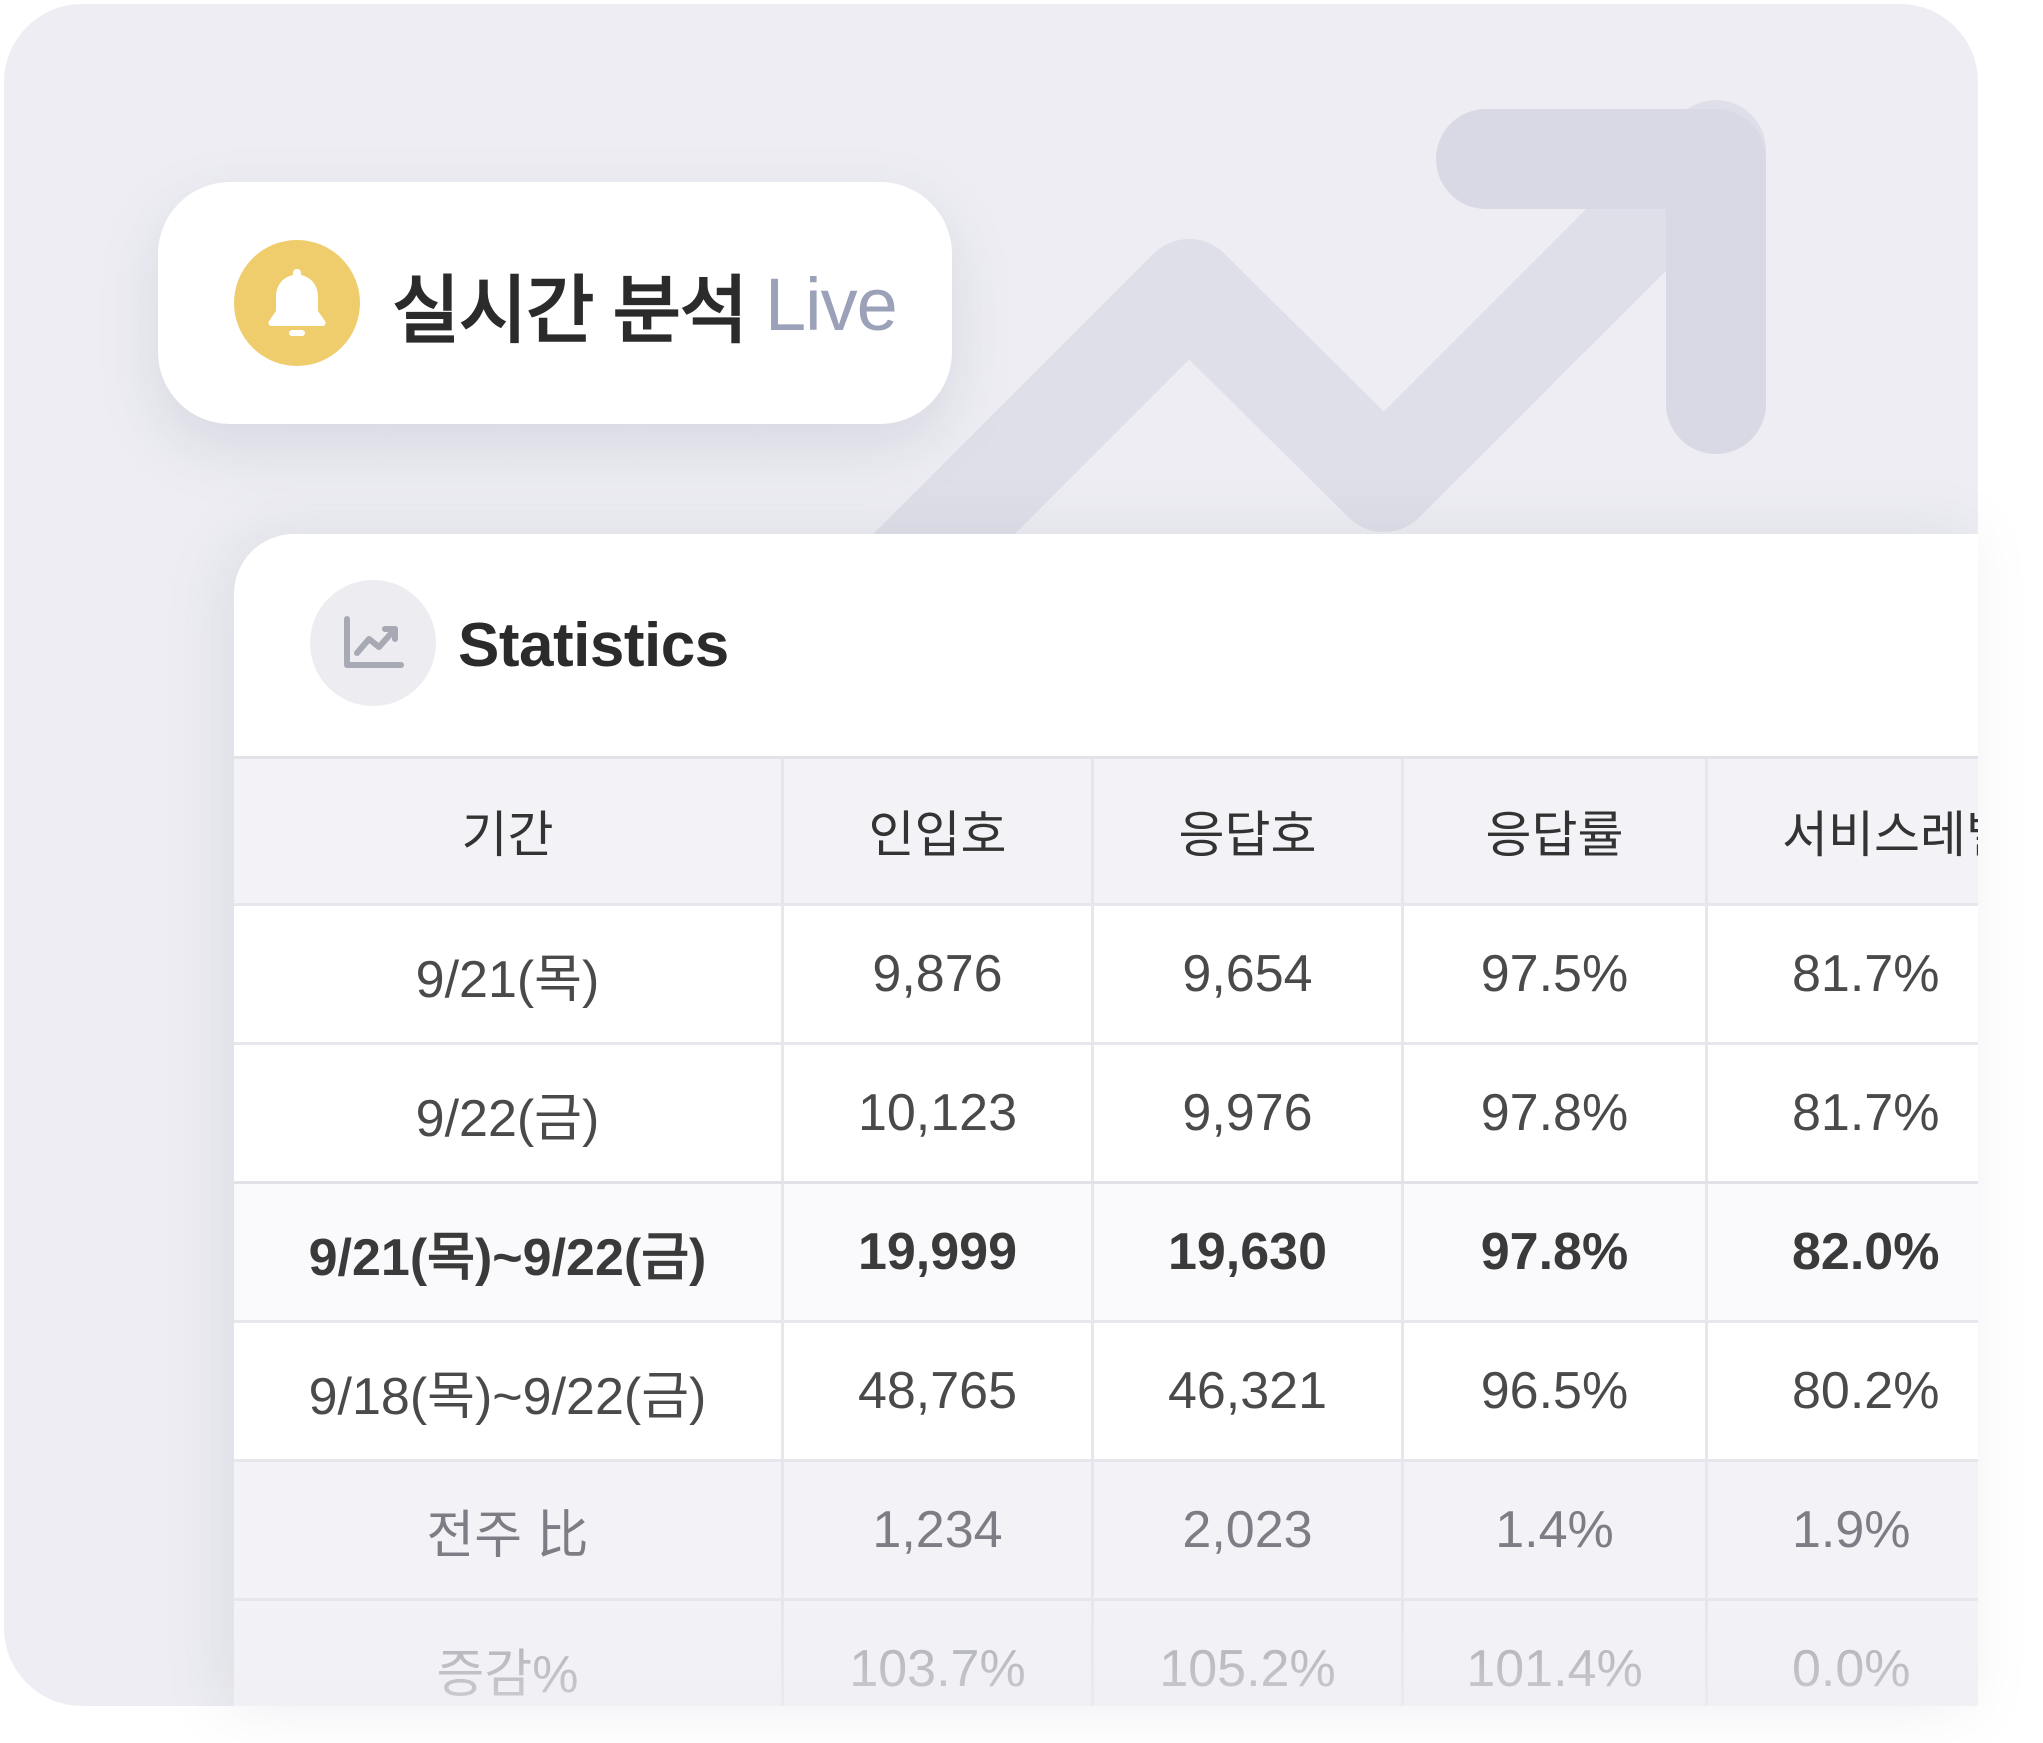  I want to click on table-header-row: 기간 인입호 응답호 응답률 서비스레벨, so click(1106, 829).